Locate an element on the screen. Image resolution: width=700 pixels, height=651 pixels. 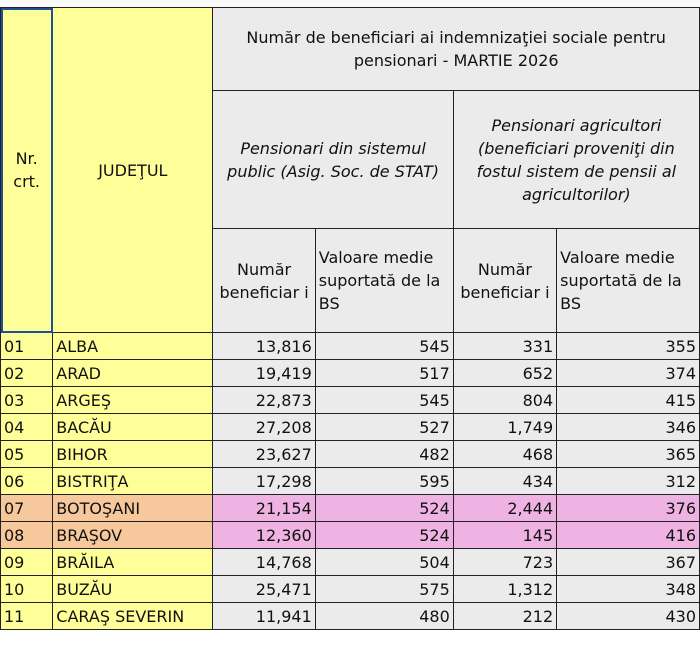
cell-numar-public: 22,873 is located at coordinates (264, 400).